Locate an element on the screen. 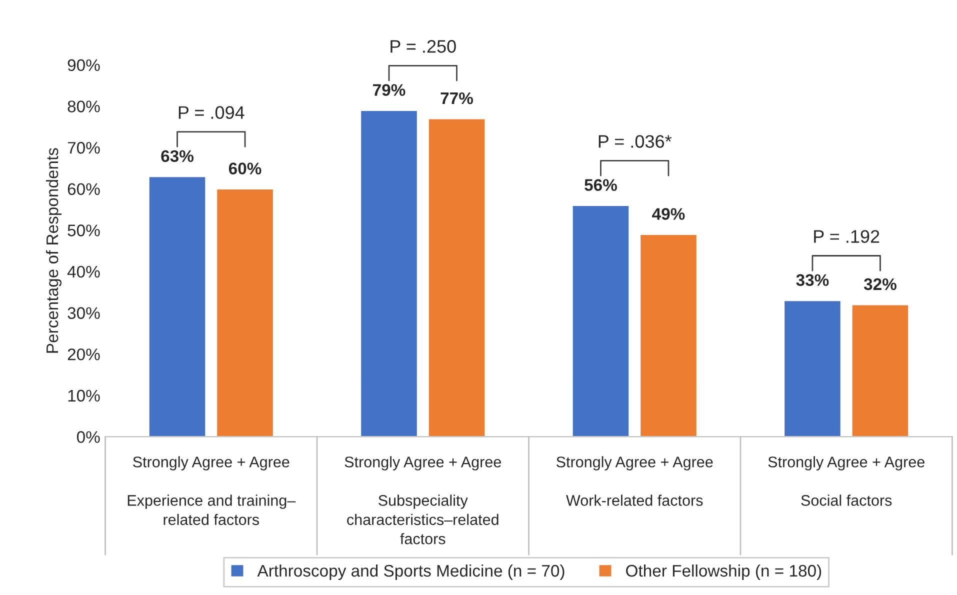 Image resolution: width=957 pixels, height=595 pixels. y-tick-label: 0% is located at coordinates (88, 437).